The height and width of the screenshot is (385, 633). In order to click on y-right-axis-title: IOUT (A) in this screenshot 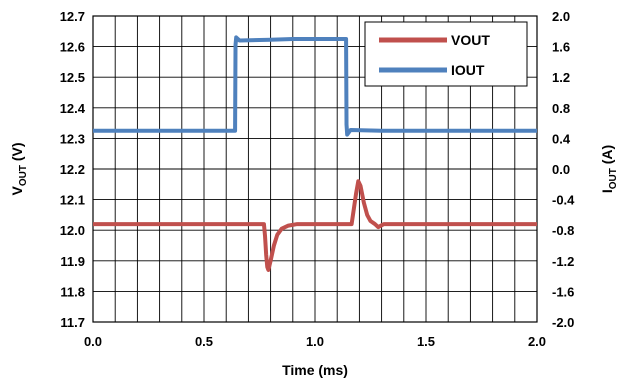, I will do `click(609, 169)`.